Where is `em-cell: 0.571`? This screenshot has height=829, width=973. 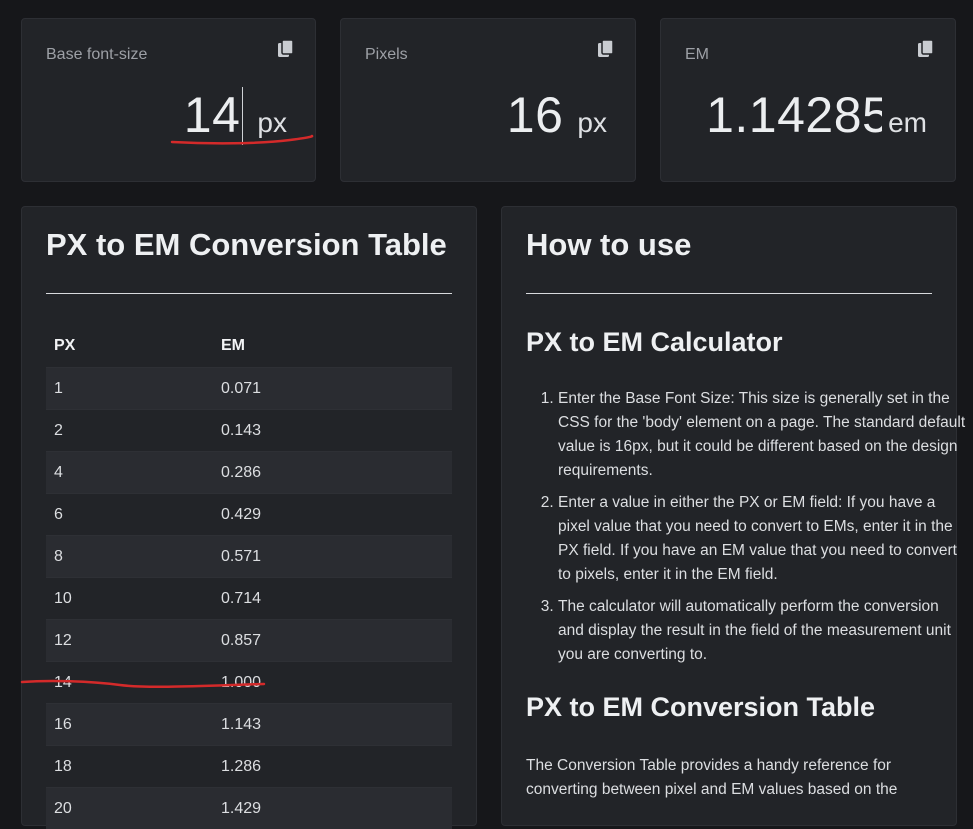
em-cell: 0.571 is located at coordinates (332, 557).